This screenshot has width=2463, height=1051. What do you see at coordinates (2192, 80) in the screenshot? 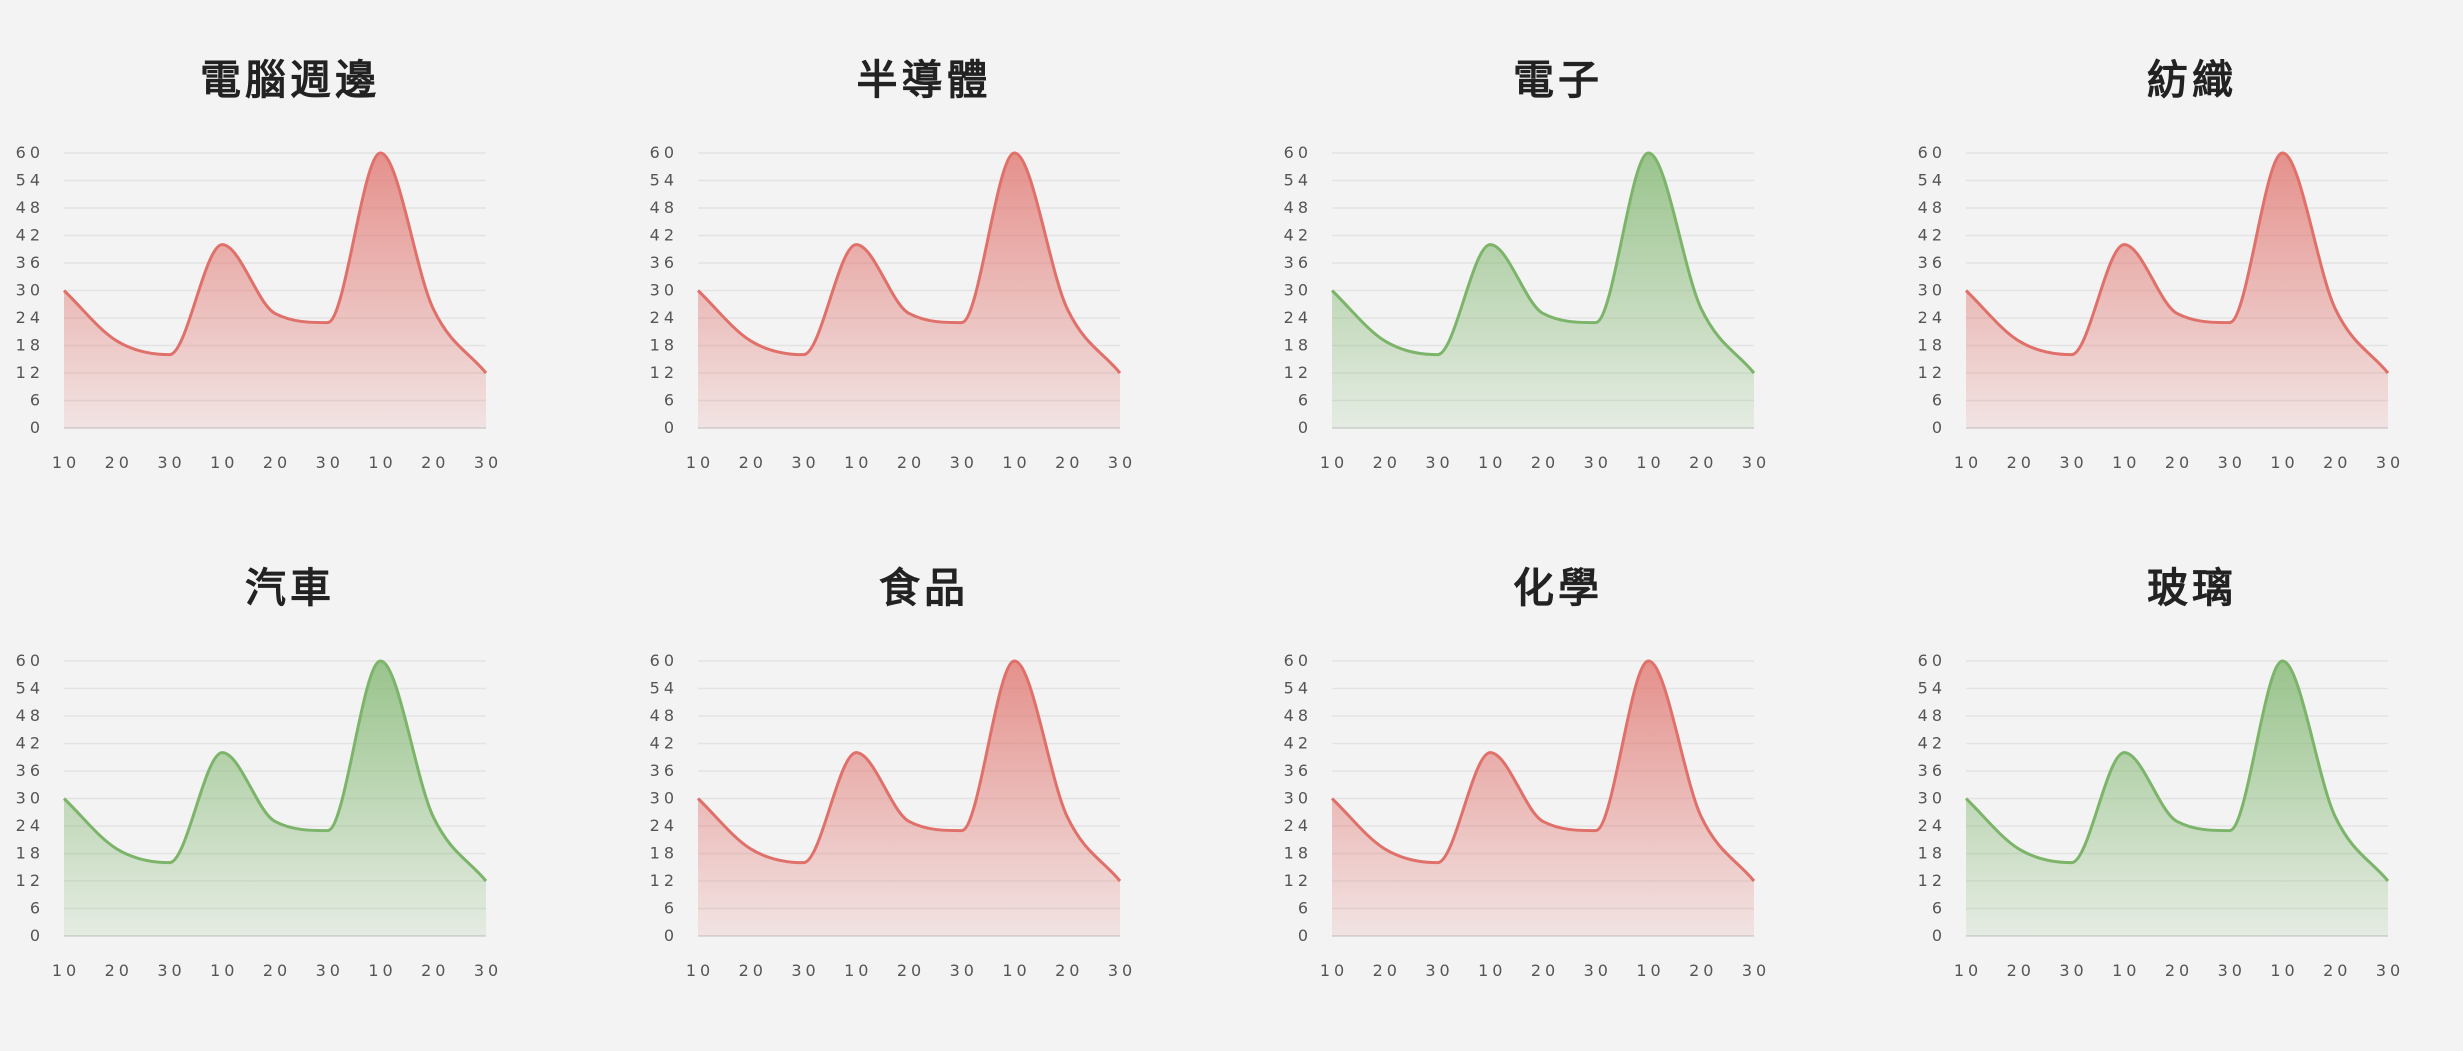
I see `chart-title: 紡織` at bounding box center [2192, 80].